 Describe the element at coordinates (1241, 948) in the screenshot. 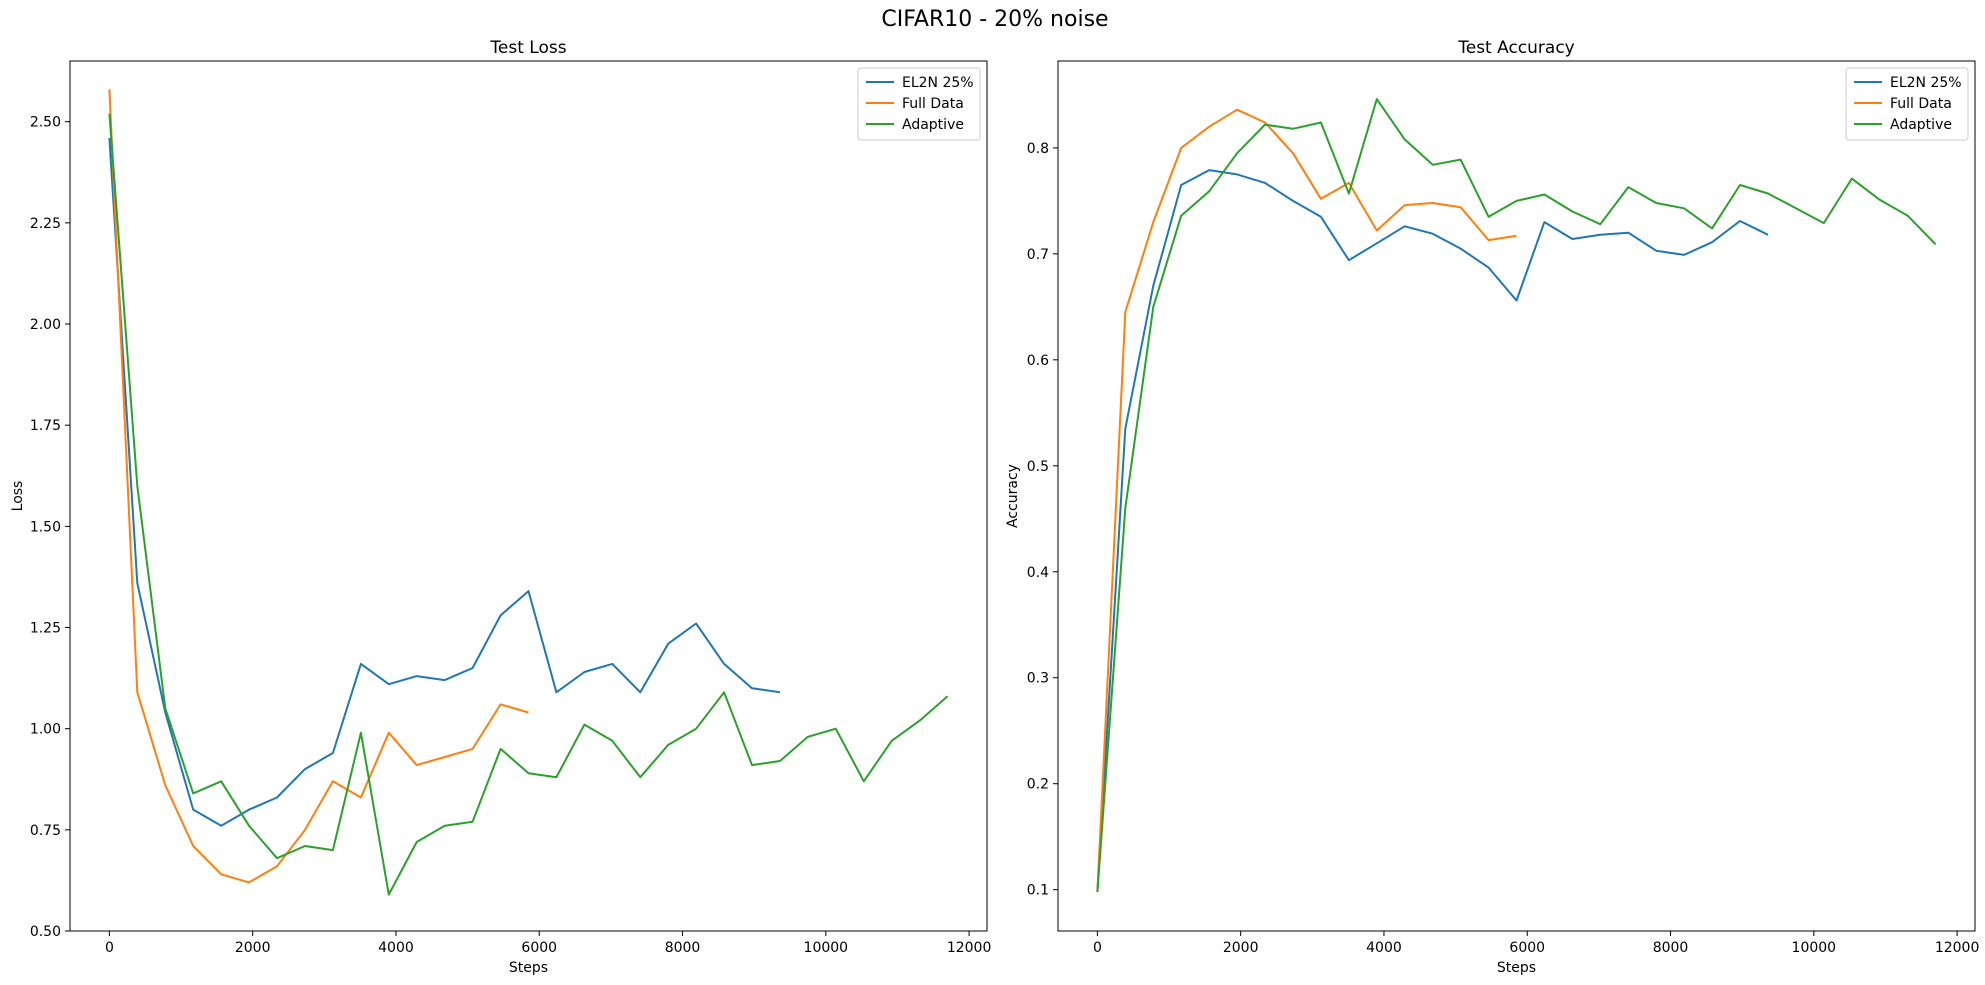

I see `accuracy-x-tick-label: 2000` at that location.